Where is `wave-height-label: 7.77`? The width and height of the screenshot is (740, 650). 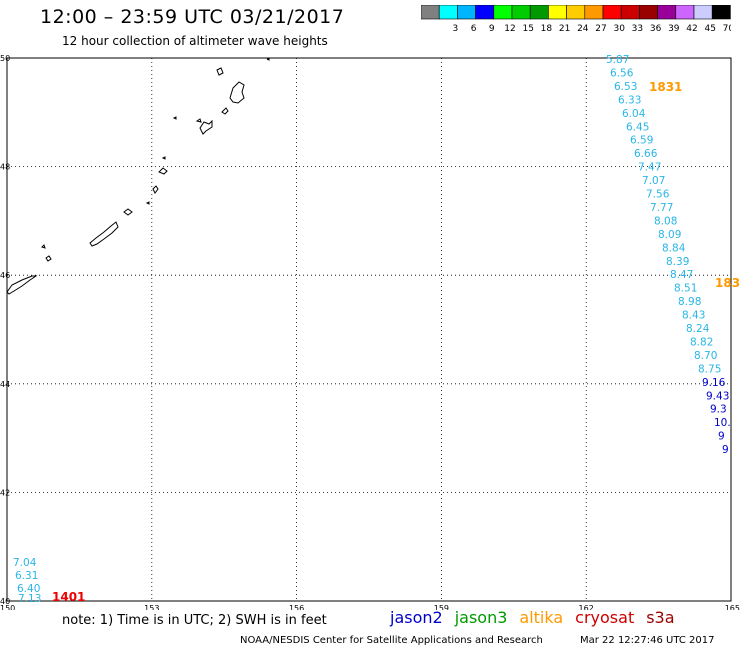 wave-height-label: 7.77 is located at coordinates (661, 208).